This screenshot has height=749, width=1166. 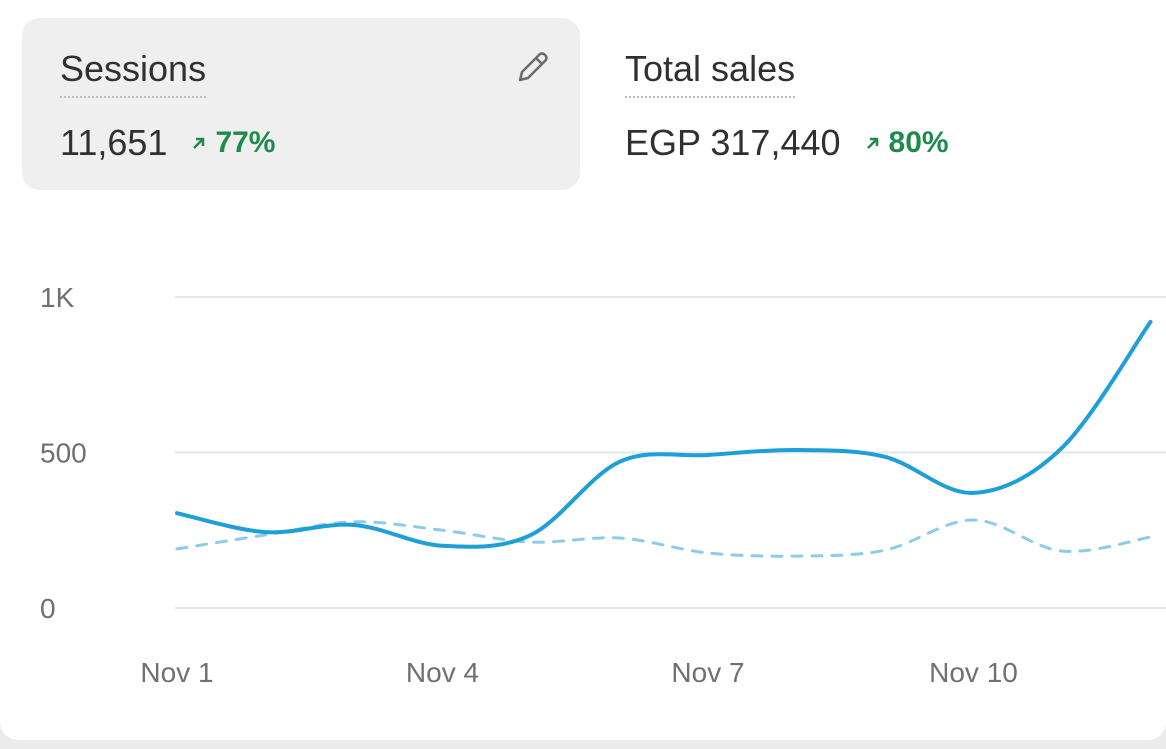 What do you see at coordinates (532, 68) in the screenshot?
I see `edit-icon` at bounding box center [532, 68].